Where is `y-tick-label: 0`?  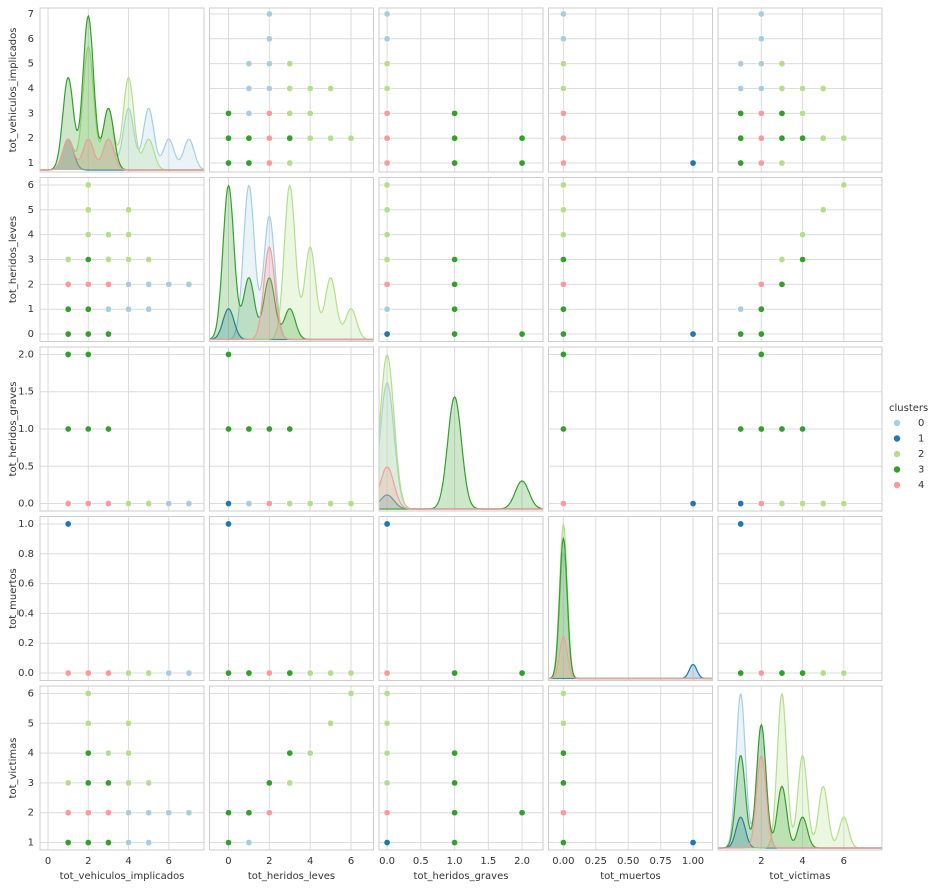 y-tick-label: 0 is located at coordinates (31, 334).